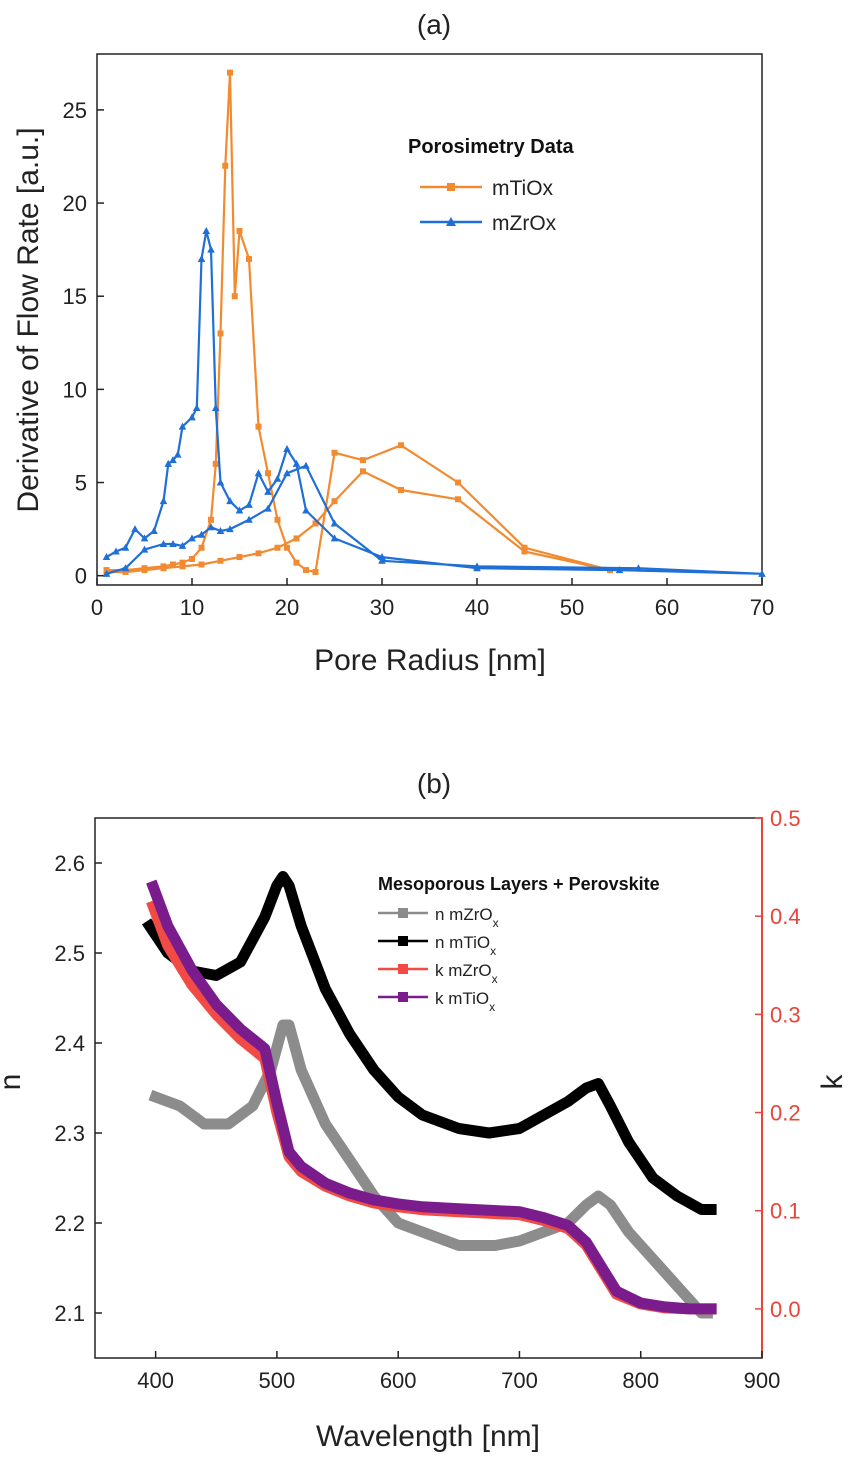 The height and width of the screenshot is (1457, 865). What do you see at coordinates (785, 818) in the screenshot?
I see `right-y-tick-label: 0.5` at bounding box center [785, 818].